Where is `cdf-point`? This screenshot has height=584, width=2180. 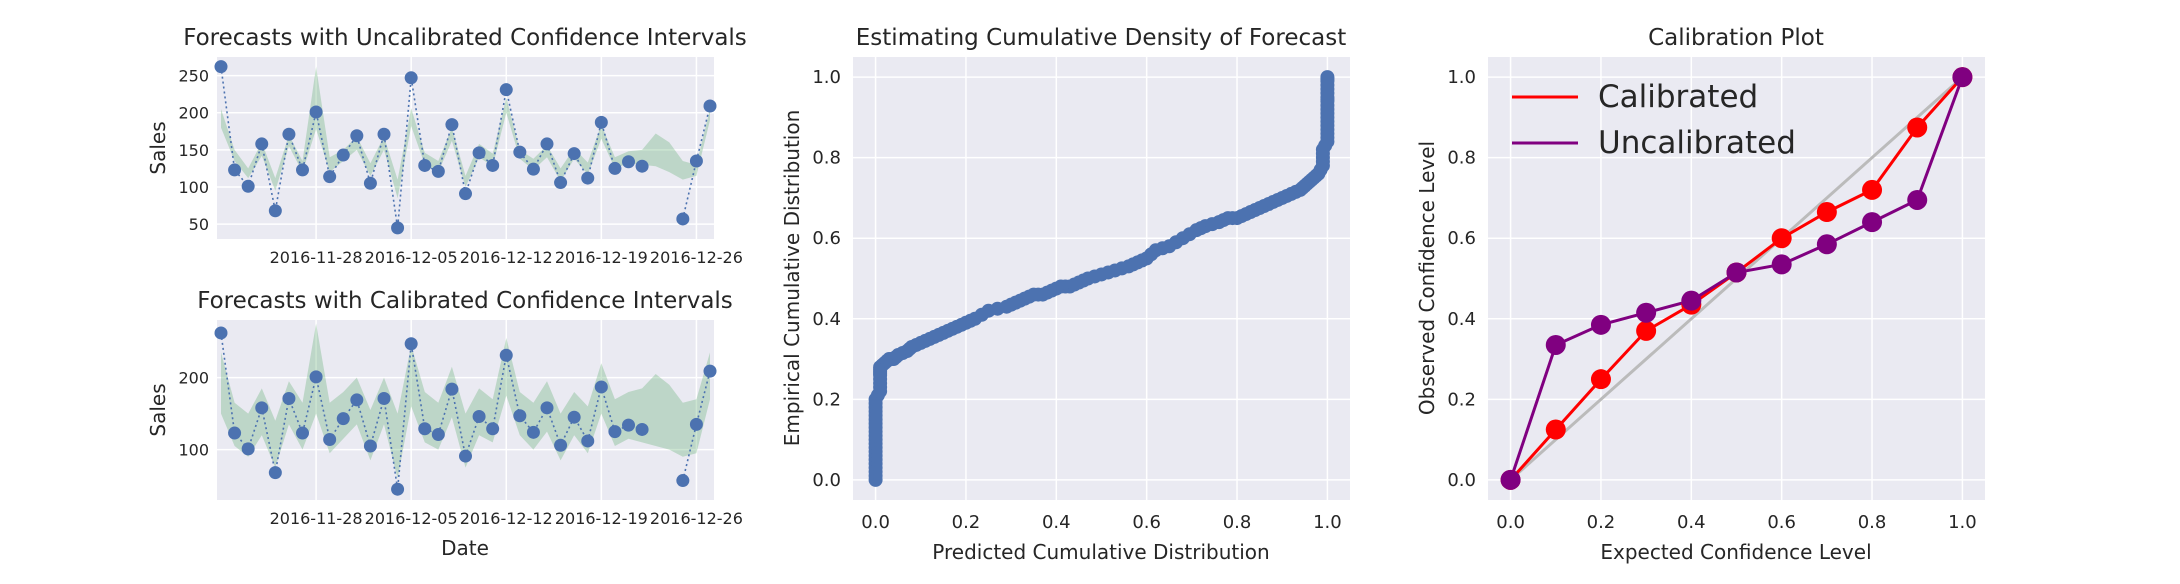
cdf-point is located at coordinates (1327, 77).